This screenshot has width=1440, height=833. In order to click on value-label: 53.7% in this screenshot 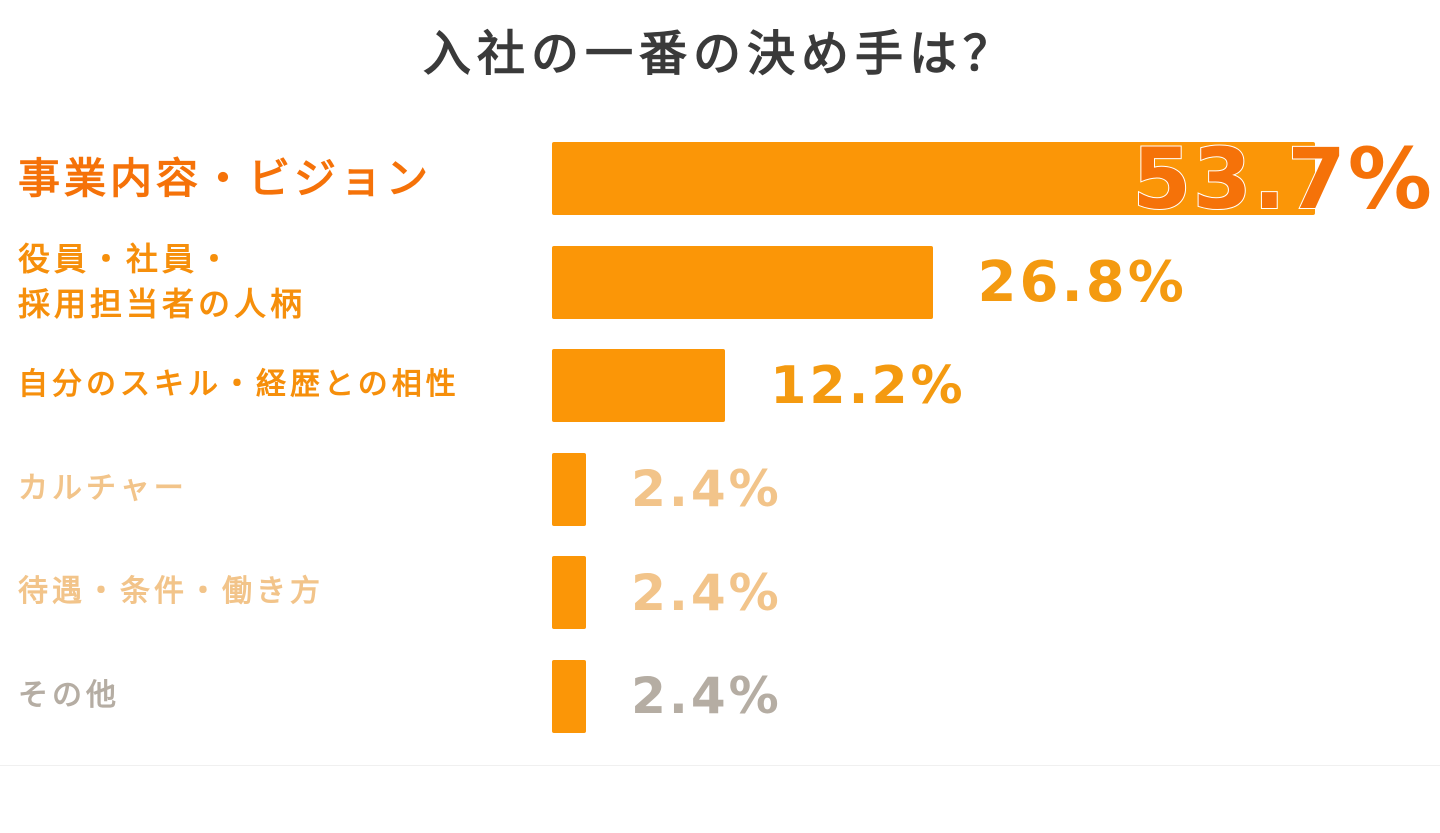, I will do `click(1283, 179)`.